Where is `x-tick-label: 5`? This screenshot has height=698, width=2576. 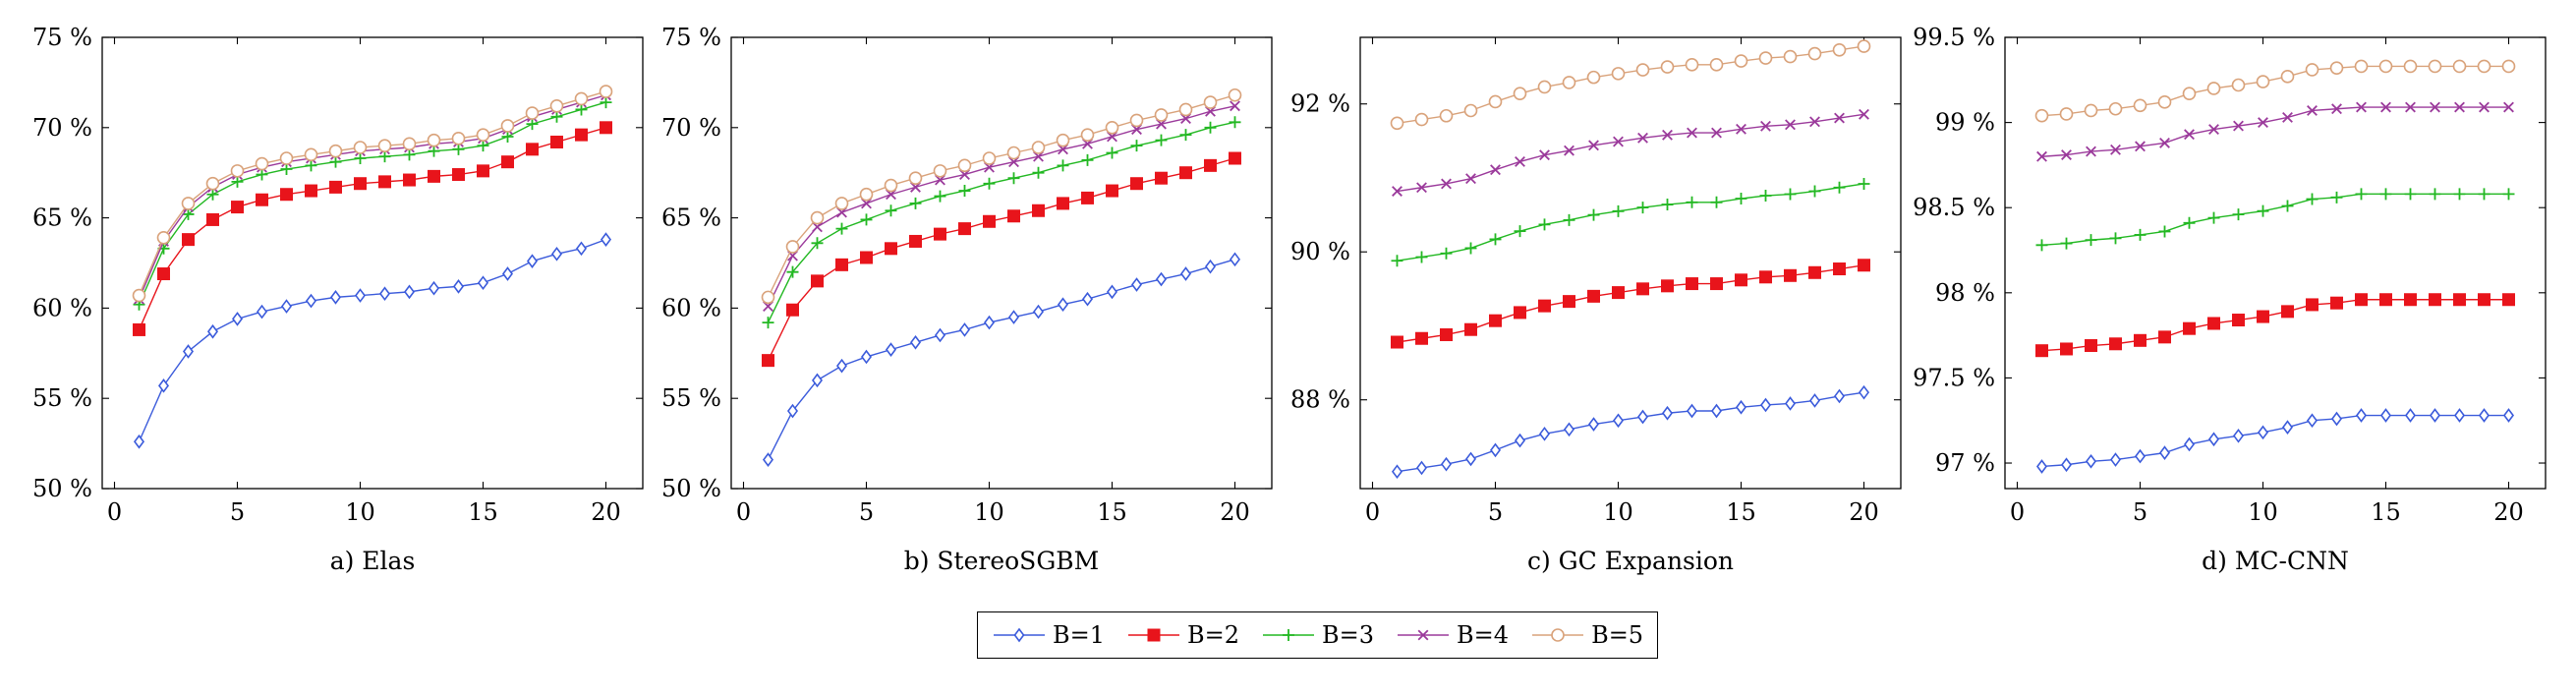 x-tick-label: 5 is located at coordinates (237, 512).